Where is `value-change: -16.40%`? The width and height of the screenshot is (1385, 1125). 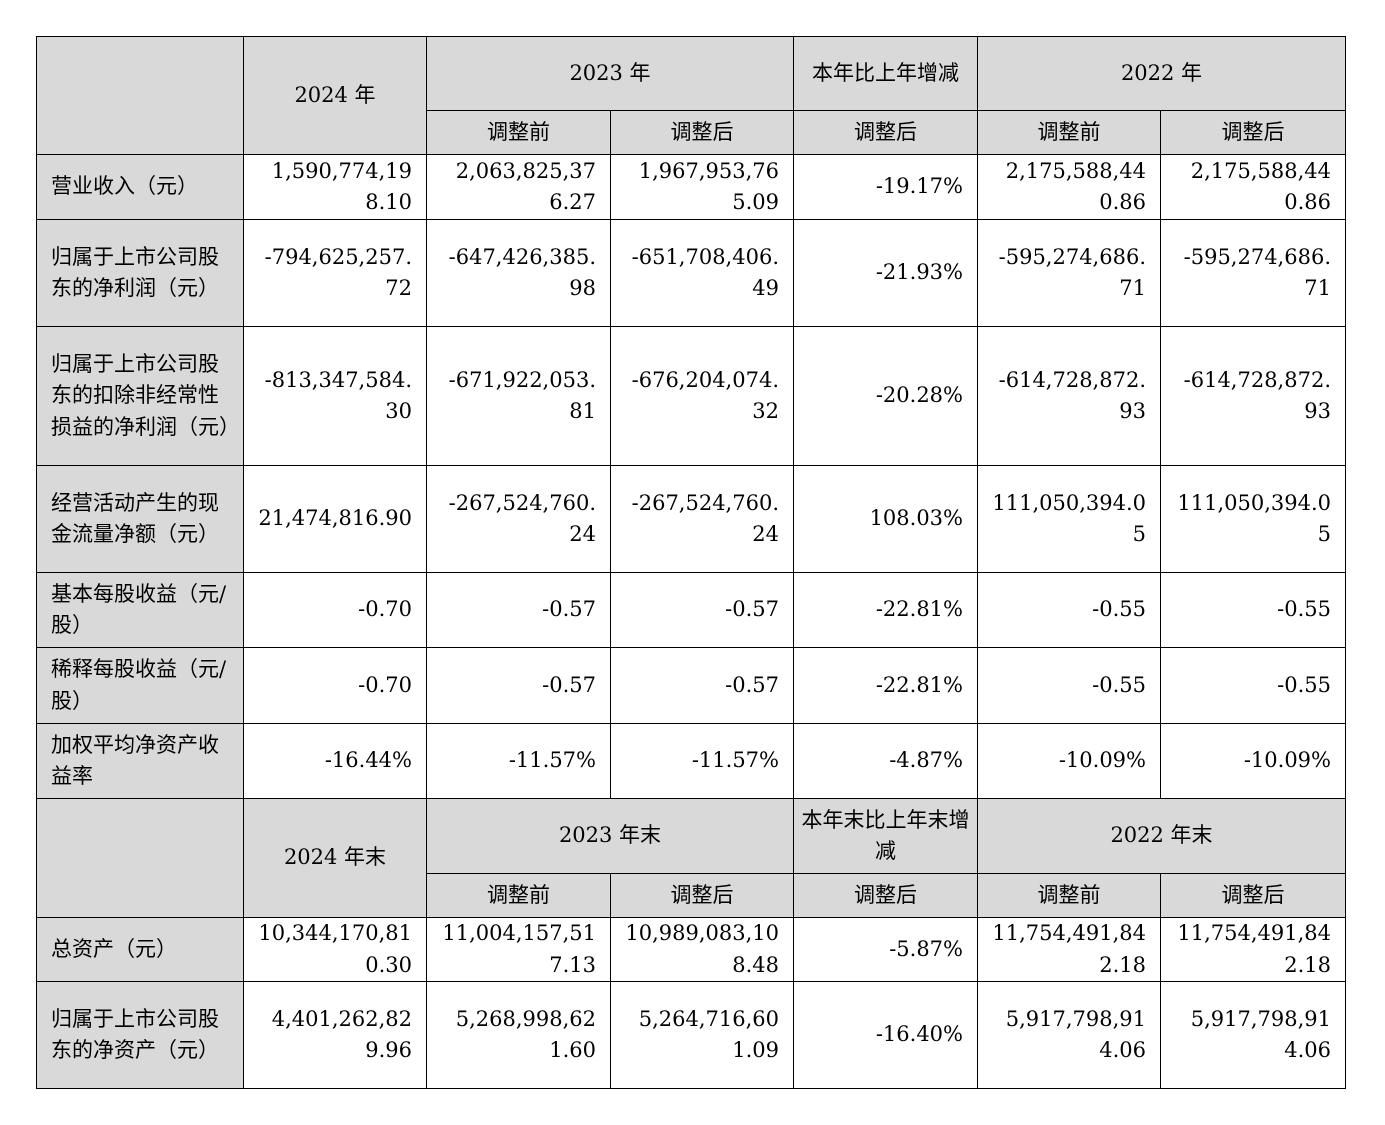
value-change: -16.40% is located at coordinates (885, 1035).